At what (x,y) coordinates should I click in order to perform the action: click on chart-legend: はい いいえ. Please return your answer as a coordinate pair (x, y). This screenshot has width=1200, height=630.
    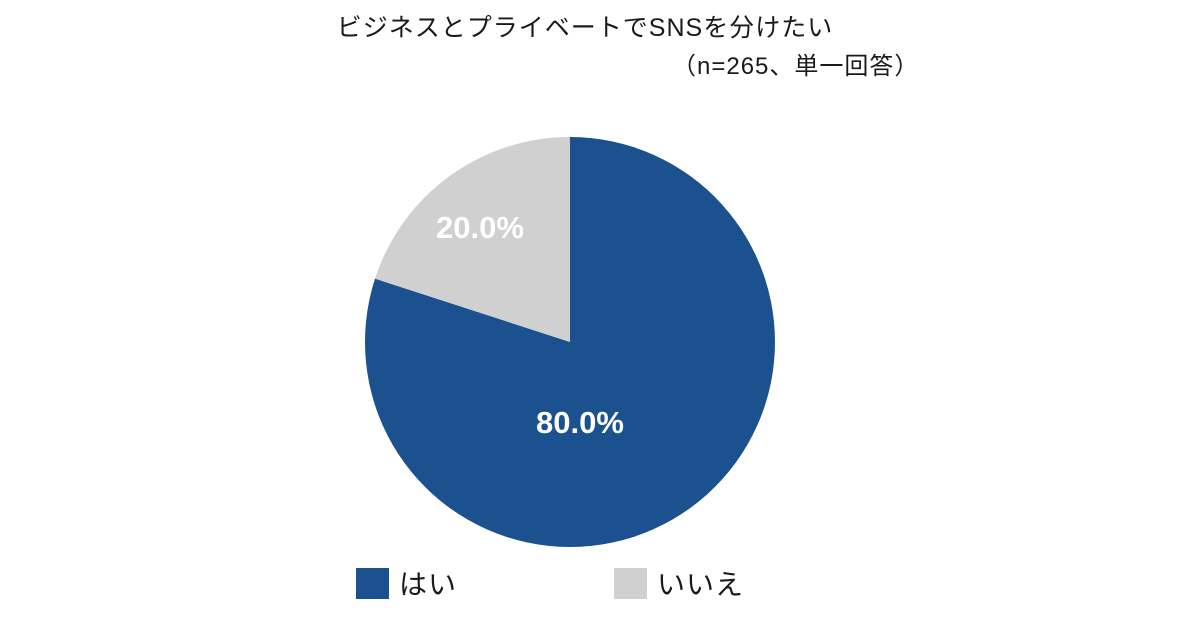
    Looking at the image, I should click on (550, 583).